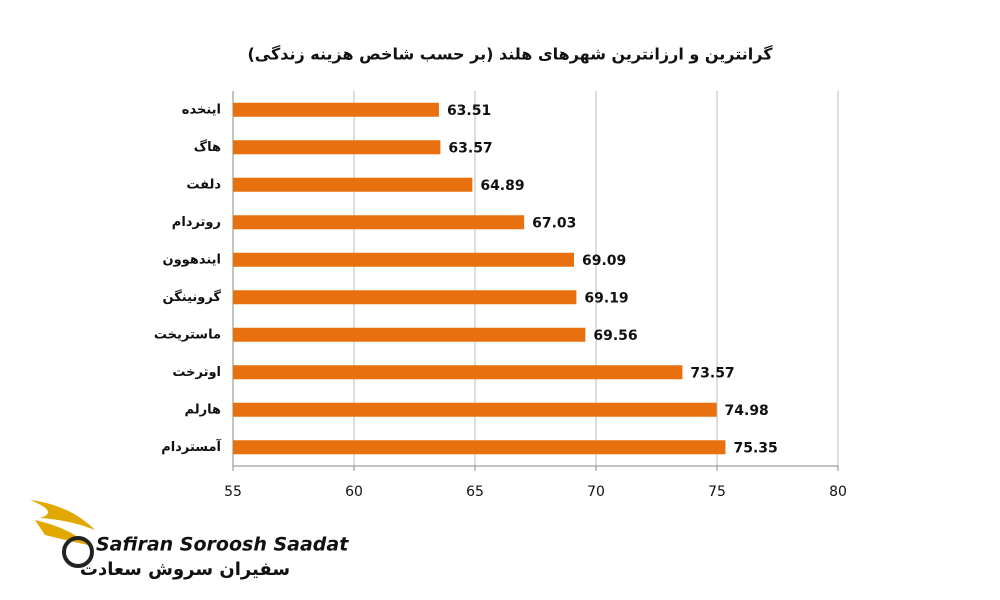 Image resolution: width=1000 pixels, height=600 pixels. Describe the element at coordinates (192, 297) in the screenshot. I see `y-tick-label: گرونینگن` at that location.